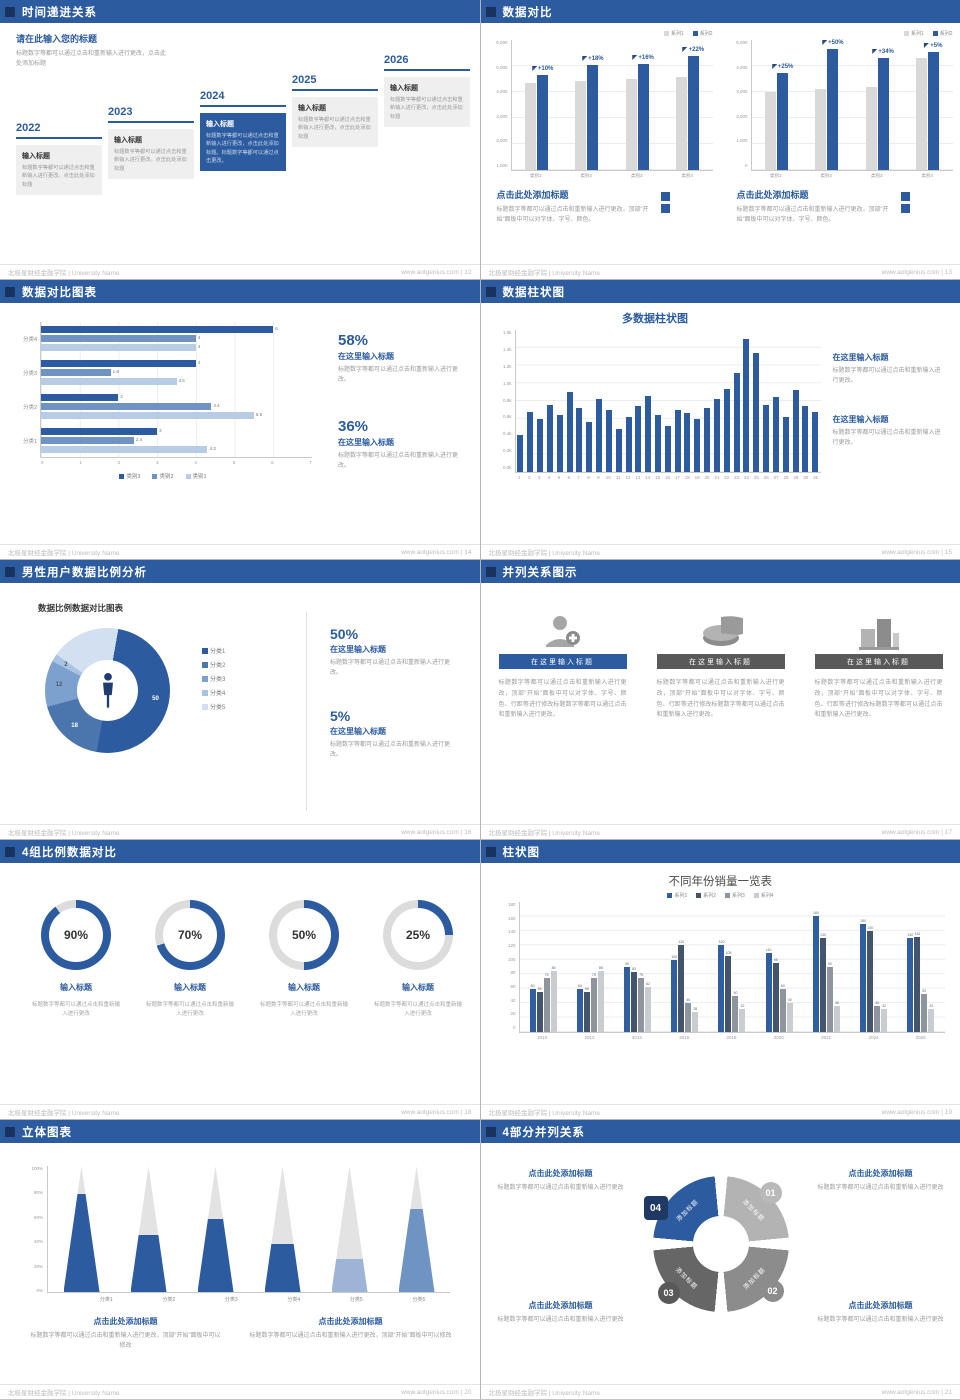 The height and width of the screenshot is (1400, 960). What do you see at coordinates (353, 426) in the screenshot?
I see `stat-percent: 36%` at bounding box center [353, 426].